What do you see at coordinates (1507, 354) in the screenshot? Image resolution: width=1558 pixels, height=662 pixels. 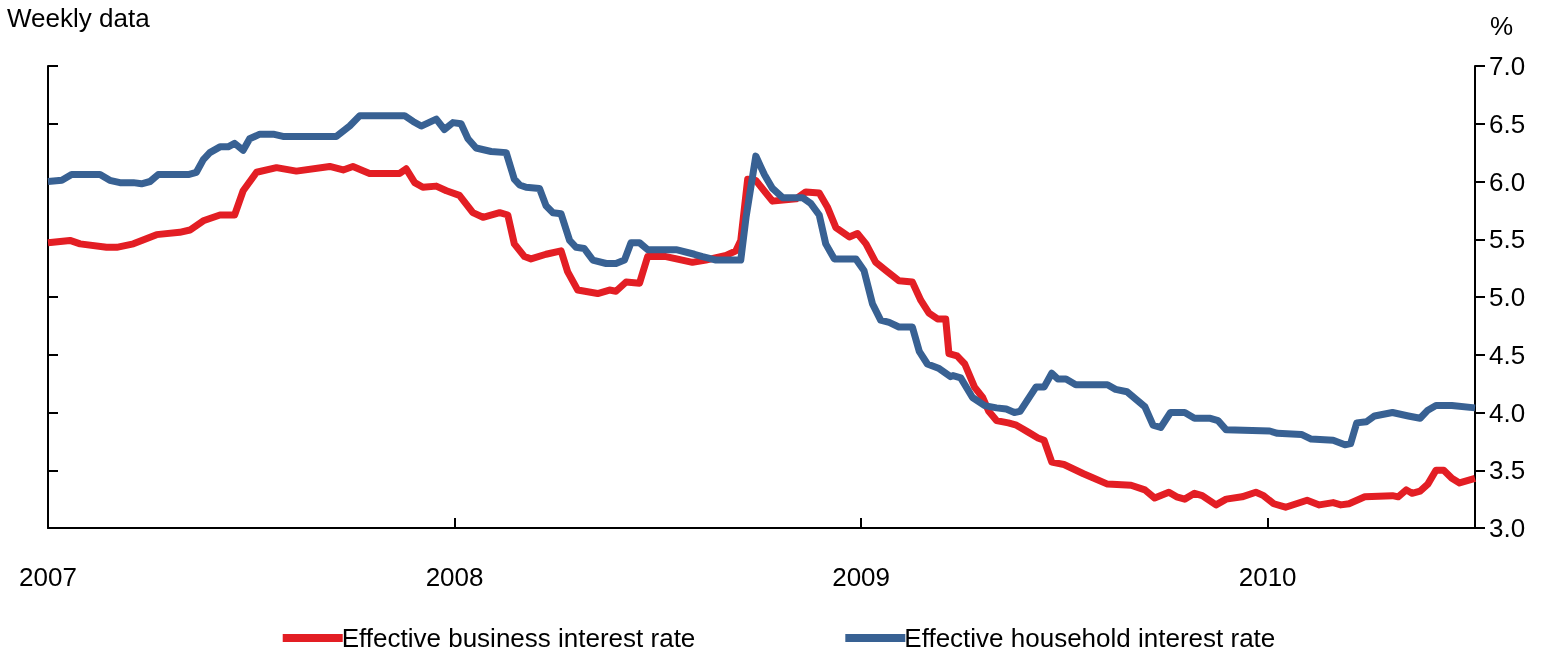 I see `y-tick-label: 4.5` at bounding box center [1507, 354].